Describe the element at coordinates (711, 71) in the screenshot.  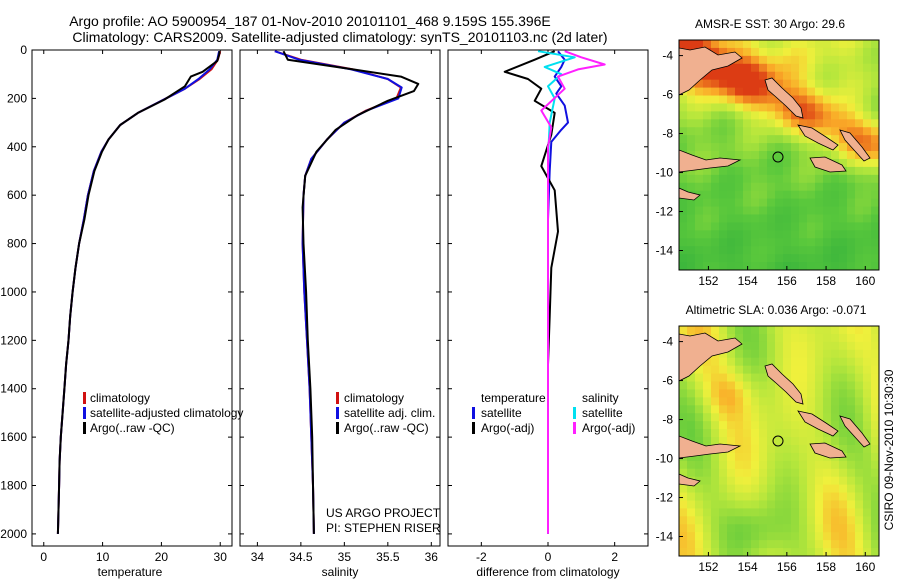
I see `coastline-new-britain` at that location.